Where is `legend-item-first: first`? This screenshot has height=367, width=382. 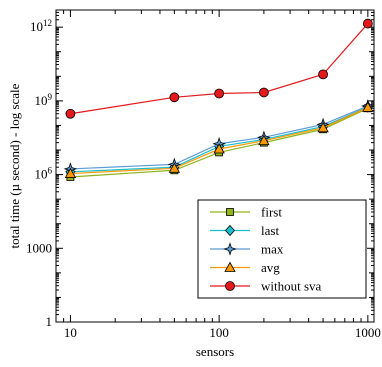
legend-item-first: first is located at coordinates (246, 212).